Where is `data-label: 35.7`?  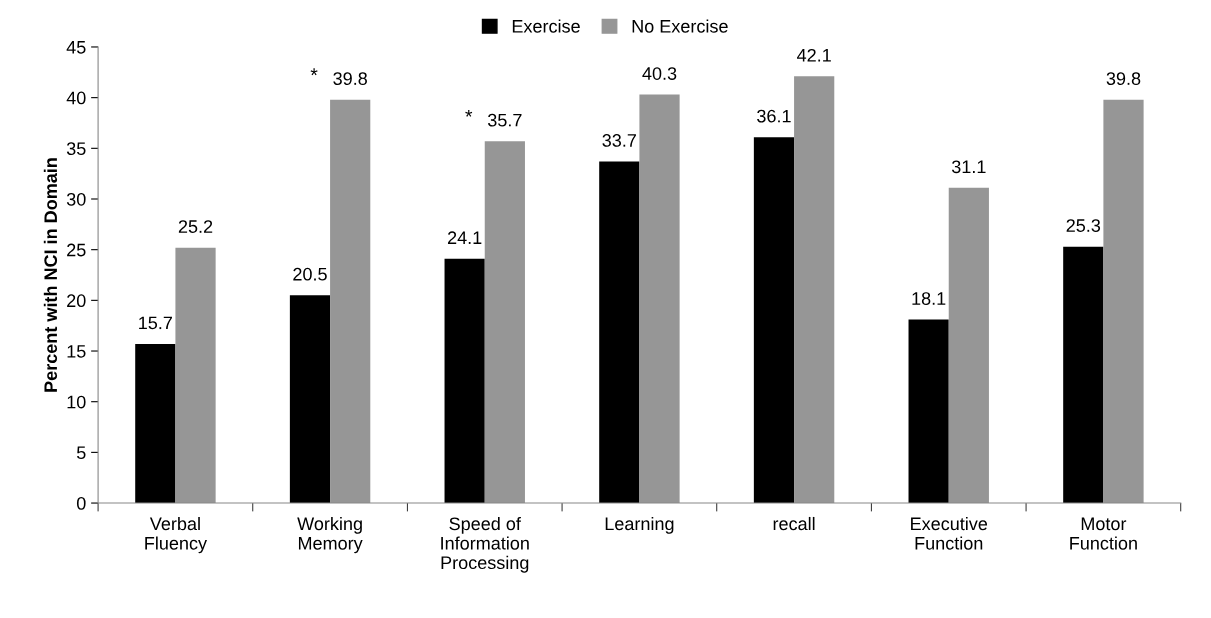
data-label: 35.7 is located at coordinates (504, 120).